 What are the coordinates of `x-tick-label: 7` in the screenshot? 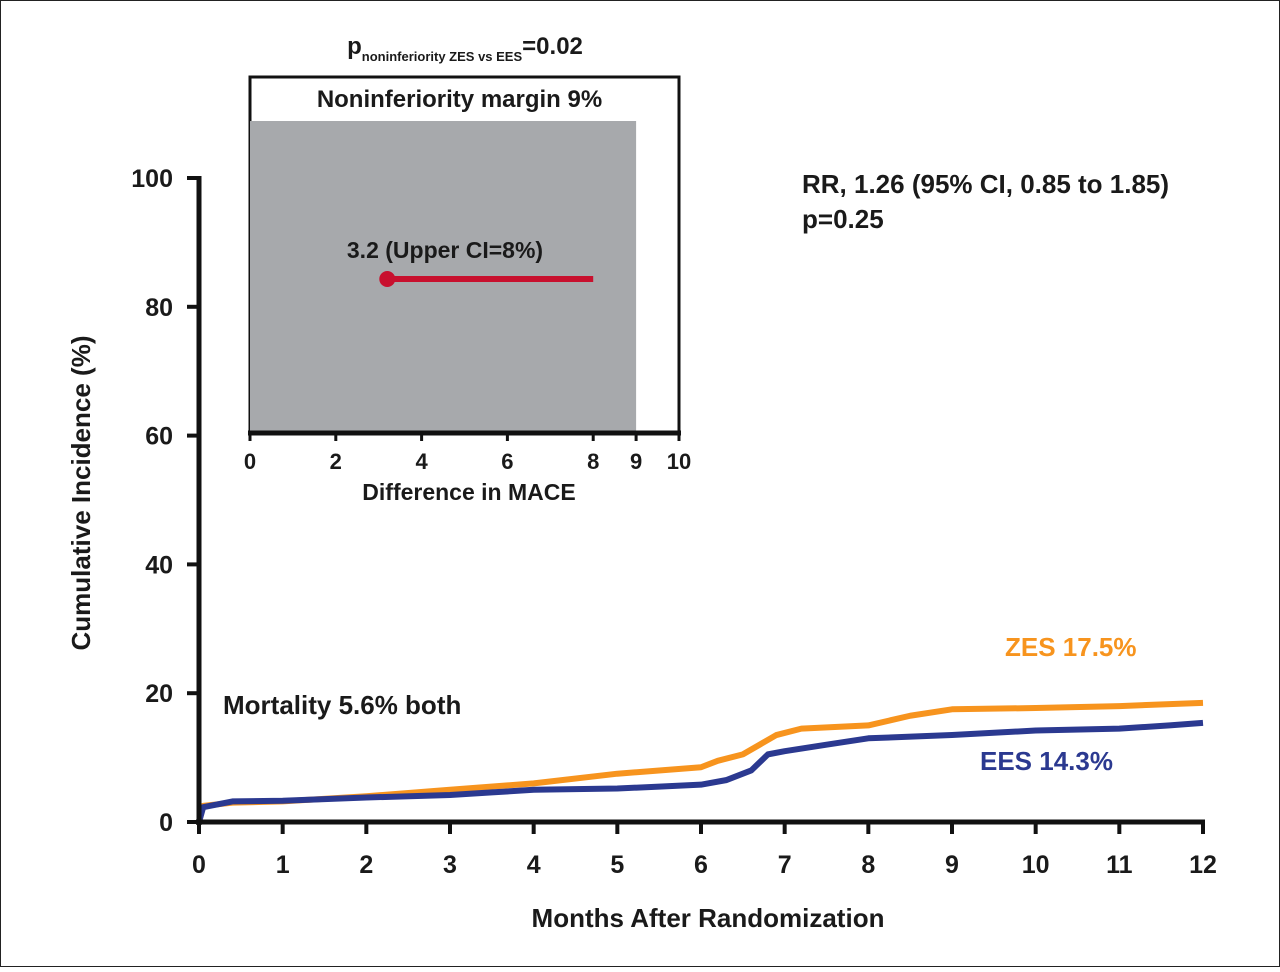 It's located at (785, 865).